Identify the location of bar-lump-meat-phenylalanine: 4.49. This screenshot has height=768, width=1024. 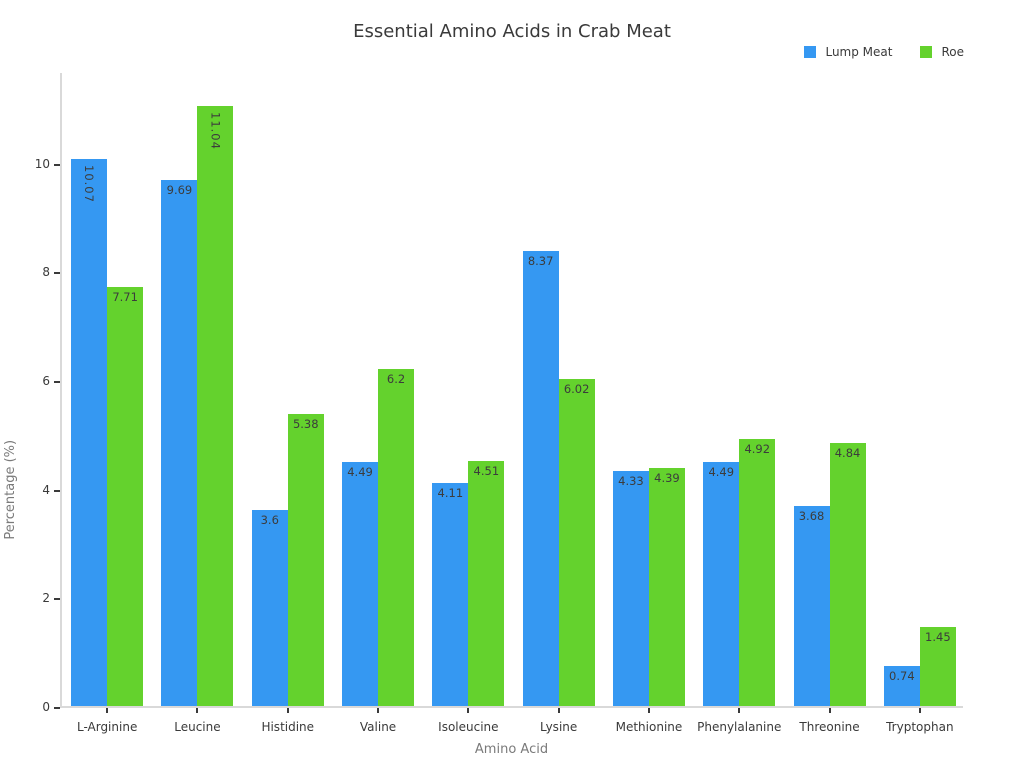
(721, 584).